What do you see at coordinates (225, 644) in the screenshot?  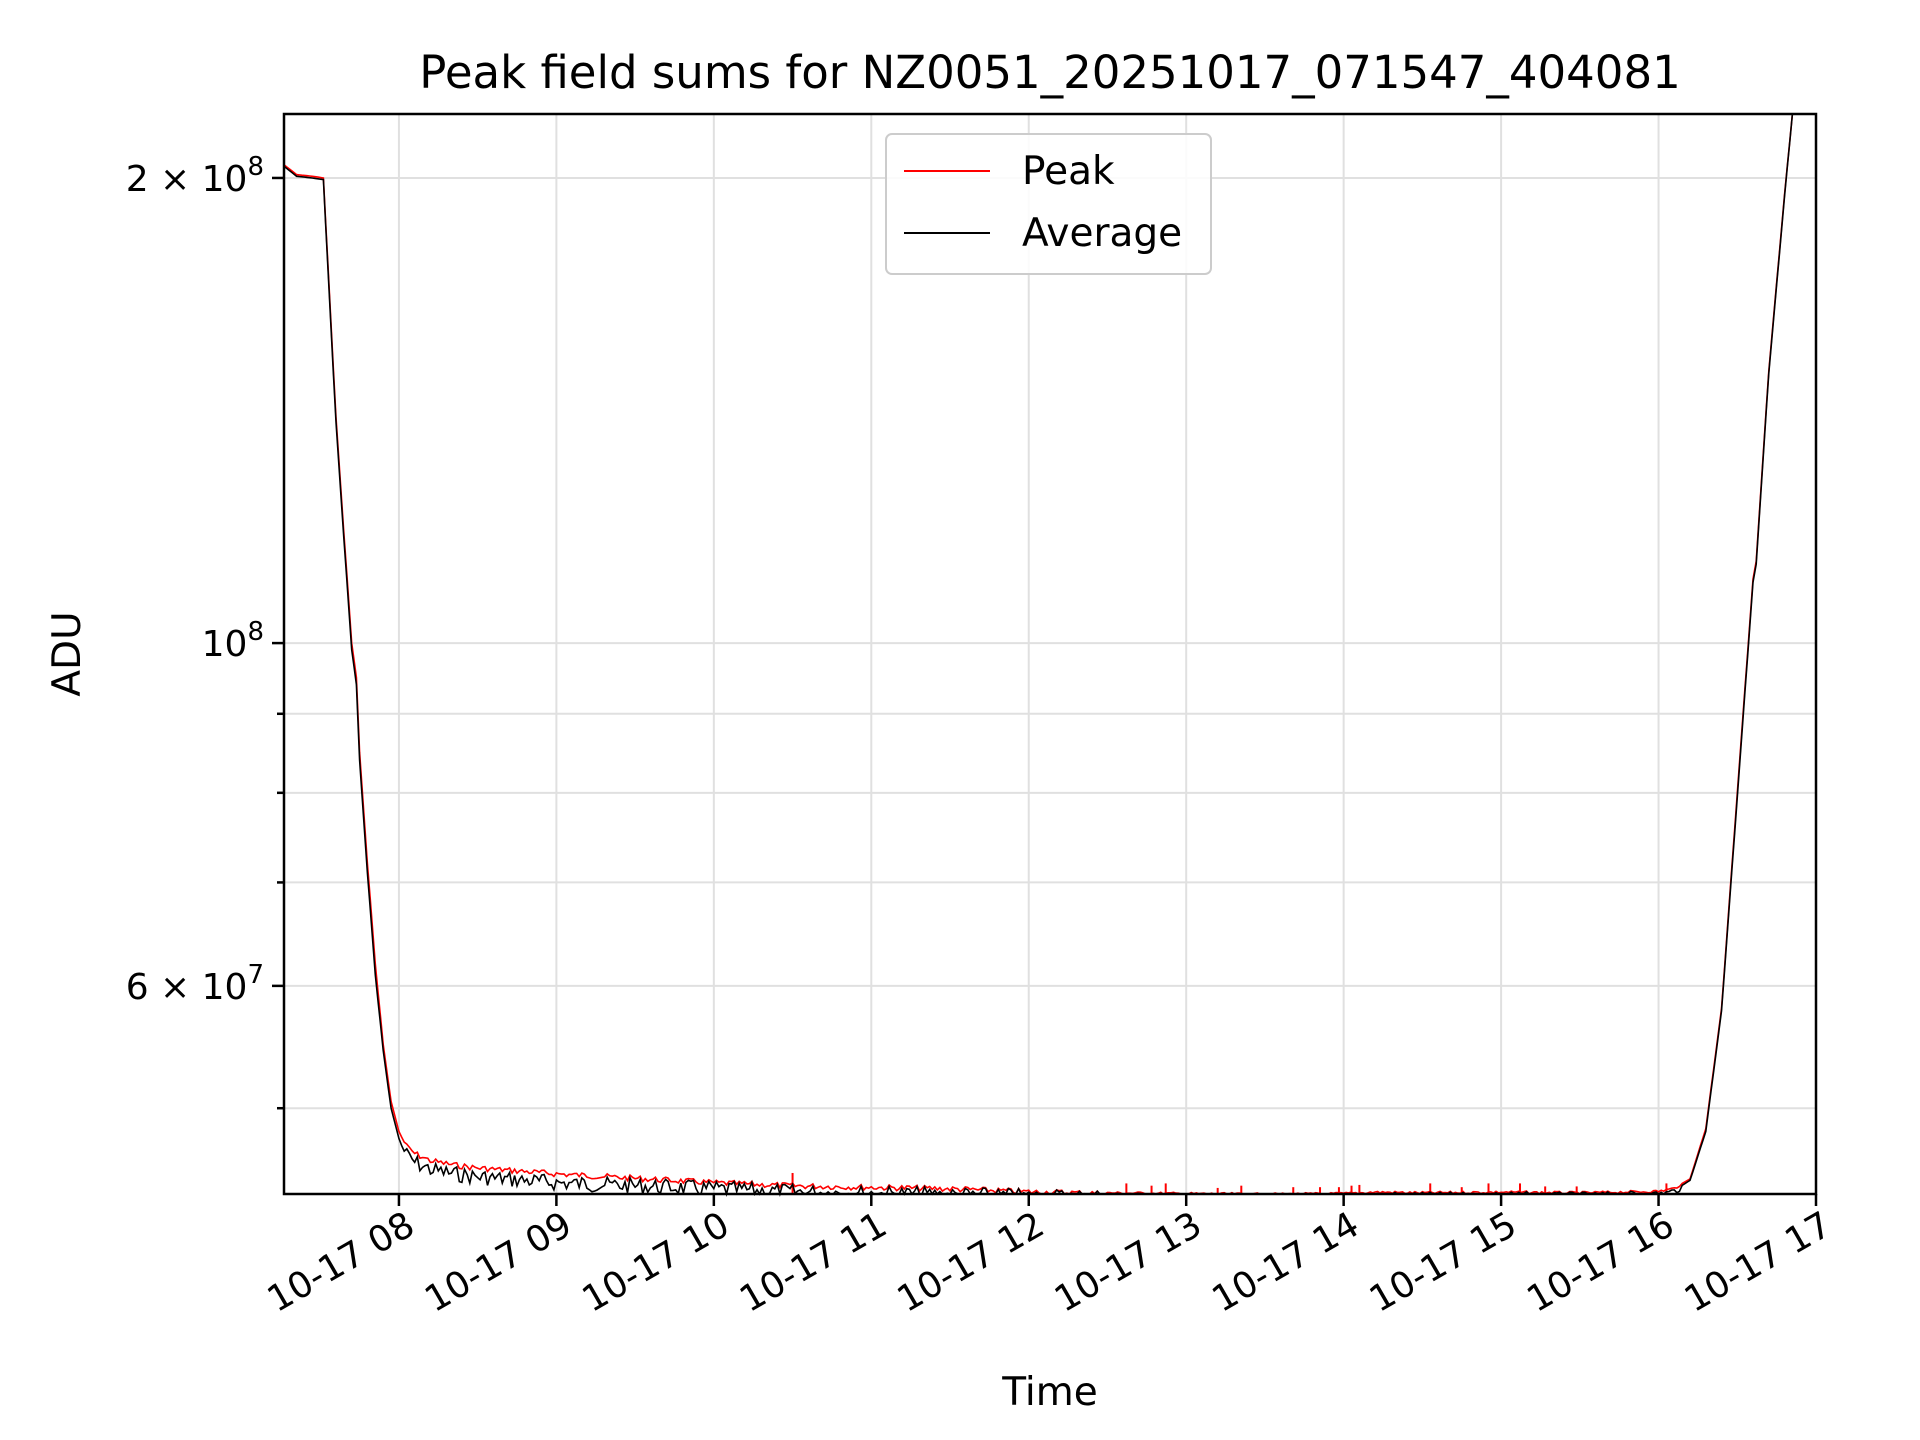 I see `y-tick-label-base-1: 10` at bounding box center [225, 644].